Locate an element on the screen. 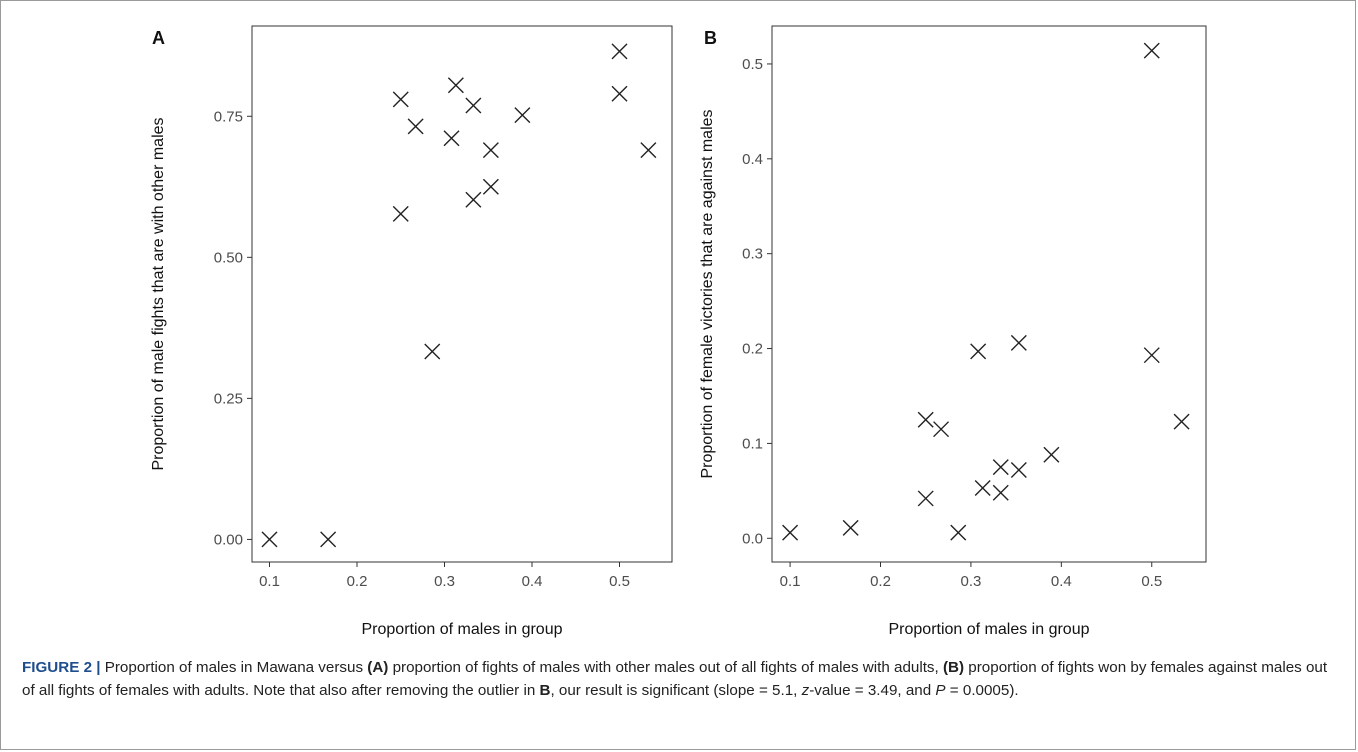 The height and width of the screenshot is (752, 1358). x-tick-label-a: 0.3 is located at coordinates (444, 581).